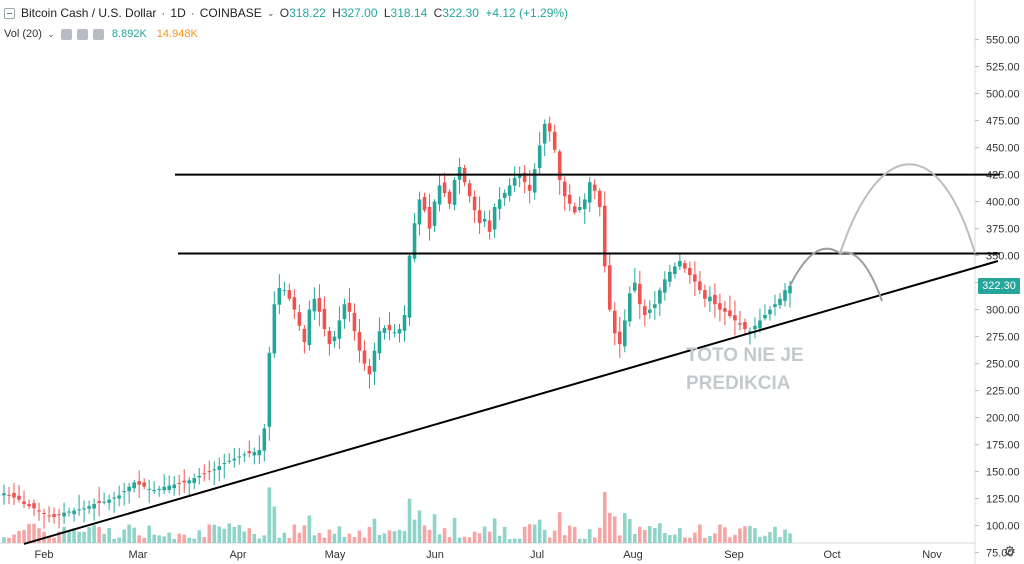  I want to click on x-tick-label: Jun, so click(435, 555).